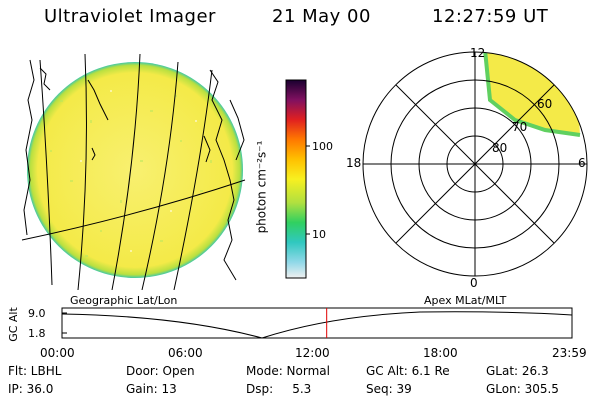  Describe the element at coordinates (31, 389) in the screenshot. I see `status-ip: IP: 36.0` at that location.